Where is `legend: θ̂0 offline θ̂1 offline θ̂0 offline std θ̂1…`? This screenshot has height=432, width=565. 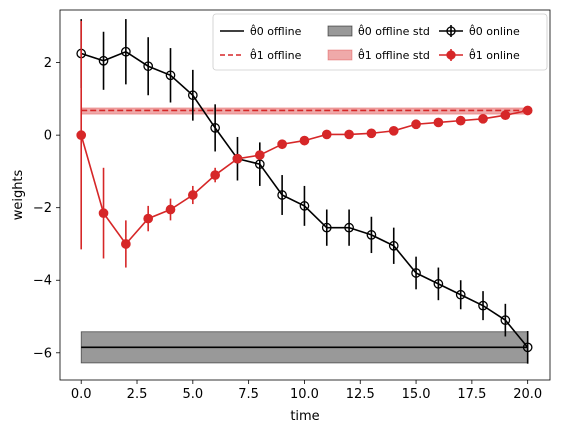
legend: θ̂0 offline θ̂1 offline θ̂0 offline std θ̂1… is located at coordinates (380, 42).